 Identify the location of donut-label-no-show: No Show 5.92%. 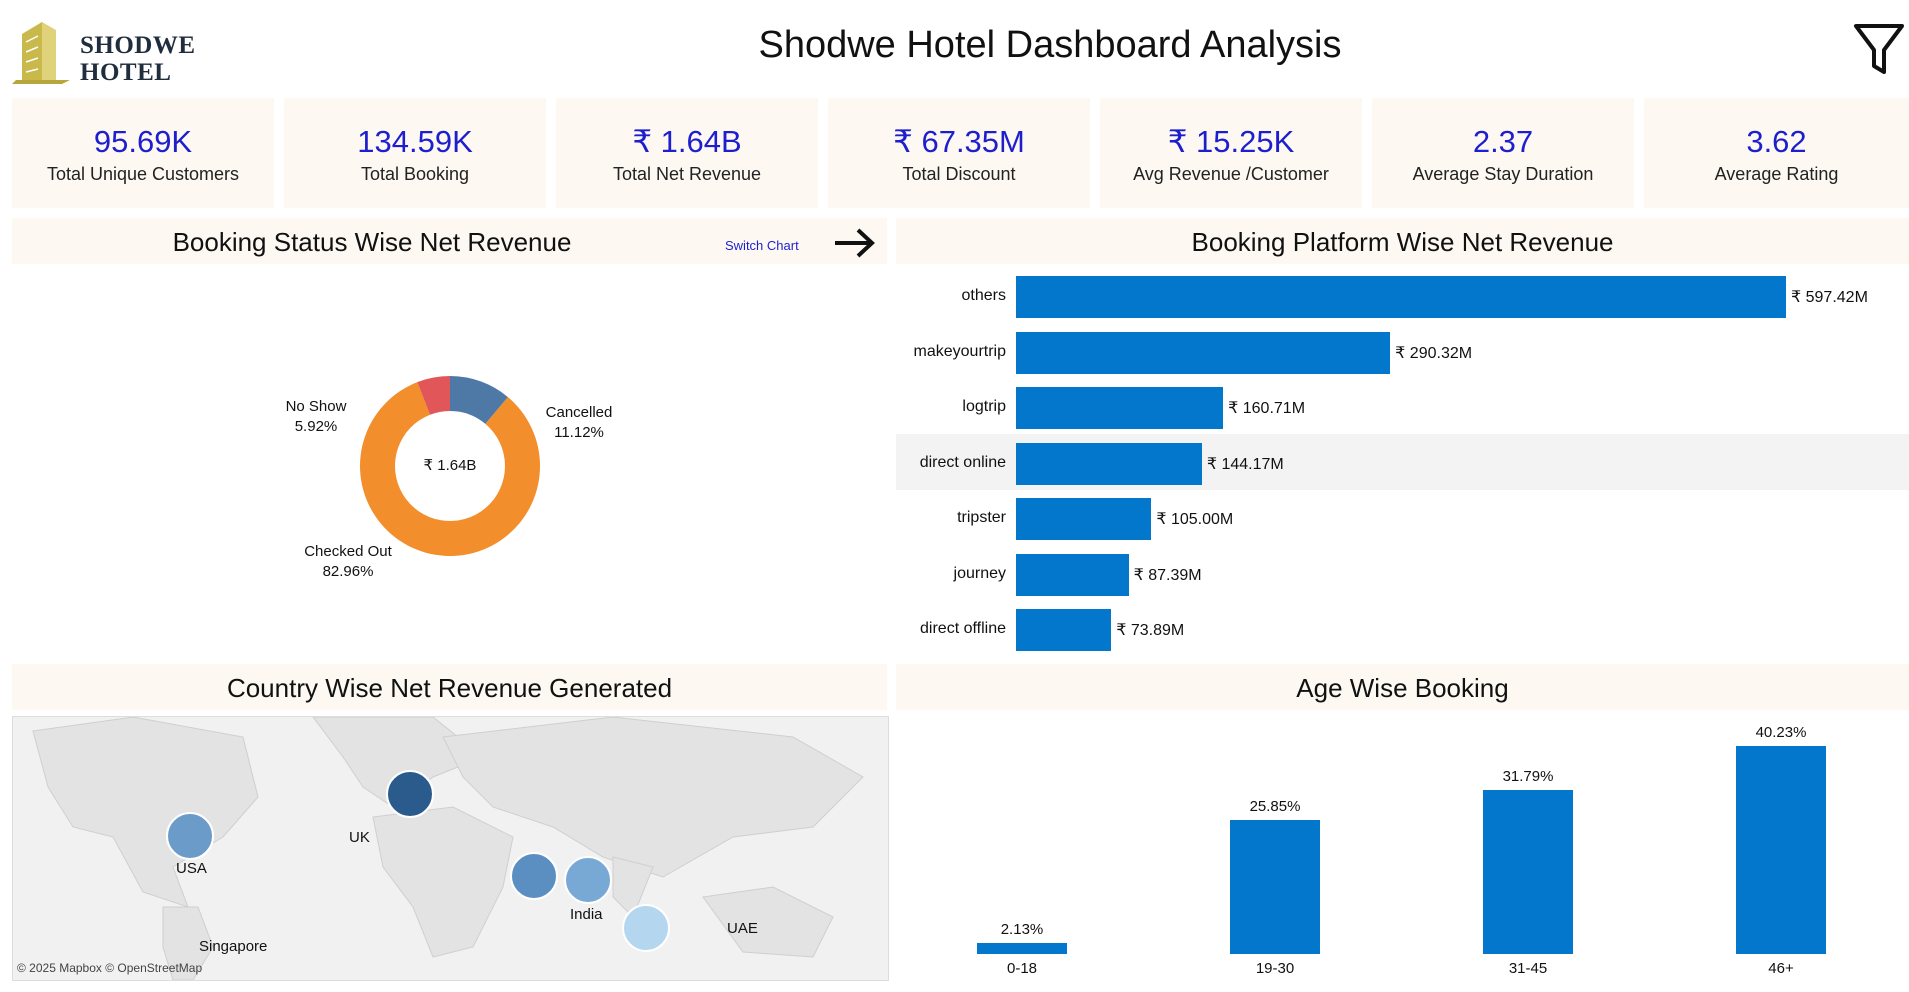
(316, 417).